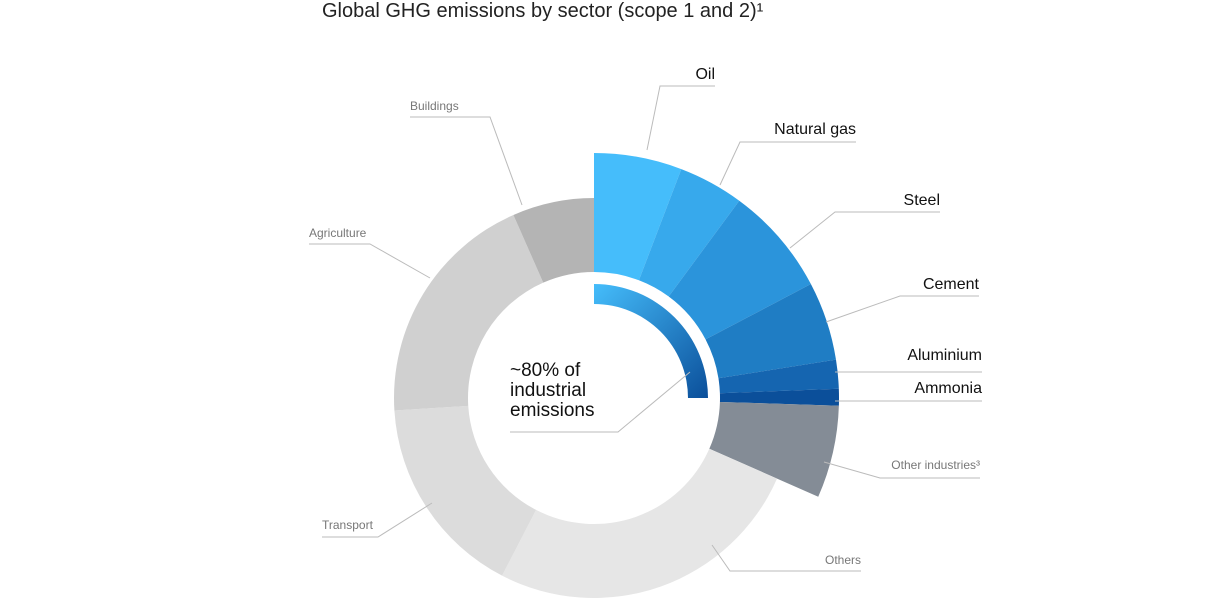  What do you see at coordinates (600, 402) in the screenshot?
I see `annotation-line` at bounding box center [600, 402].